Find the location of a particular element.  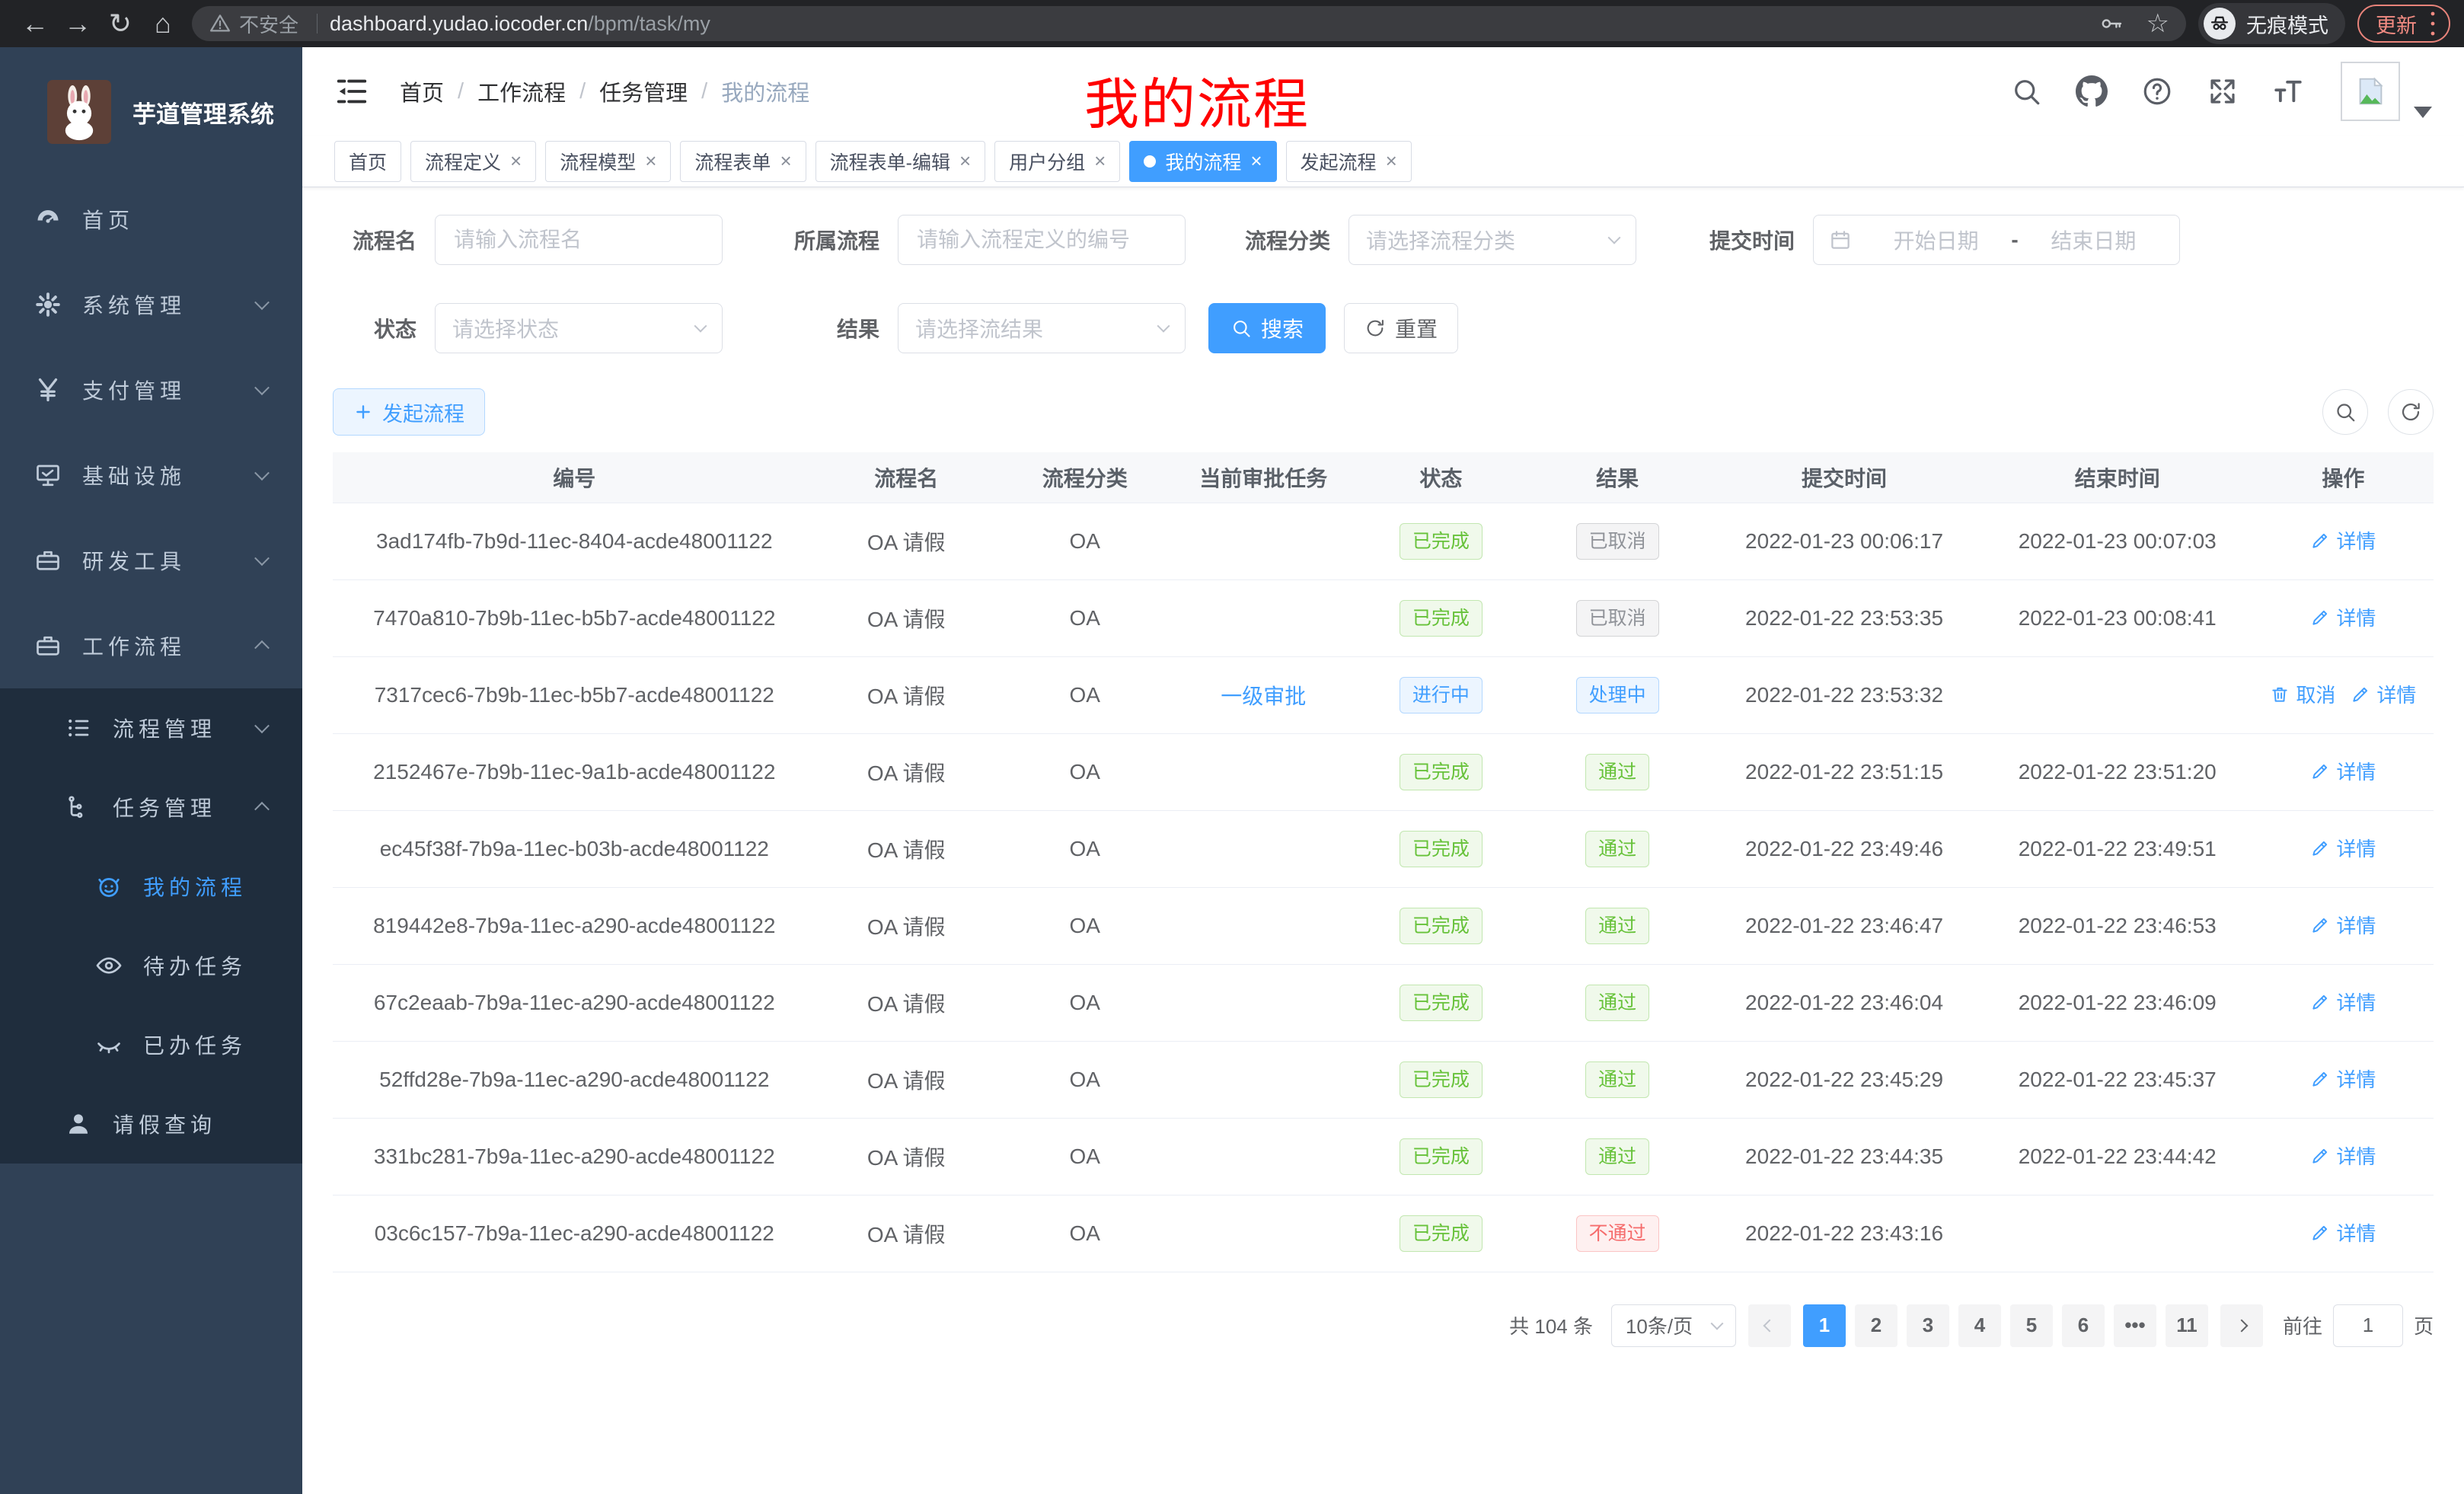

sidebar-item-基础设施: 基础设施 is located at coordinates (151, 475).